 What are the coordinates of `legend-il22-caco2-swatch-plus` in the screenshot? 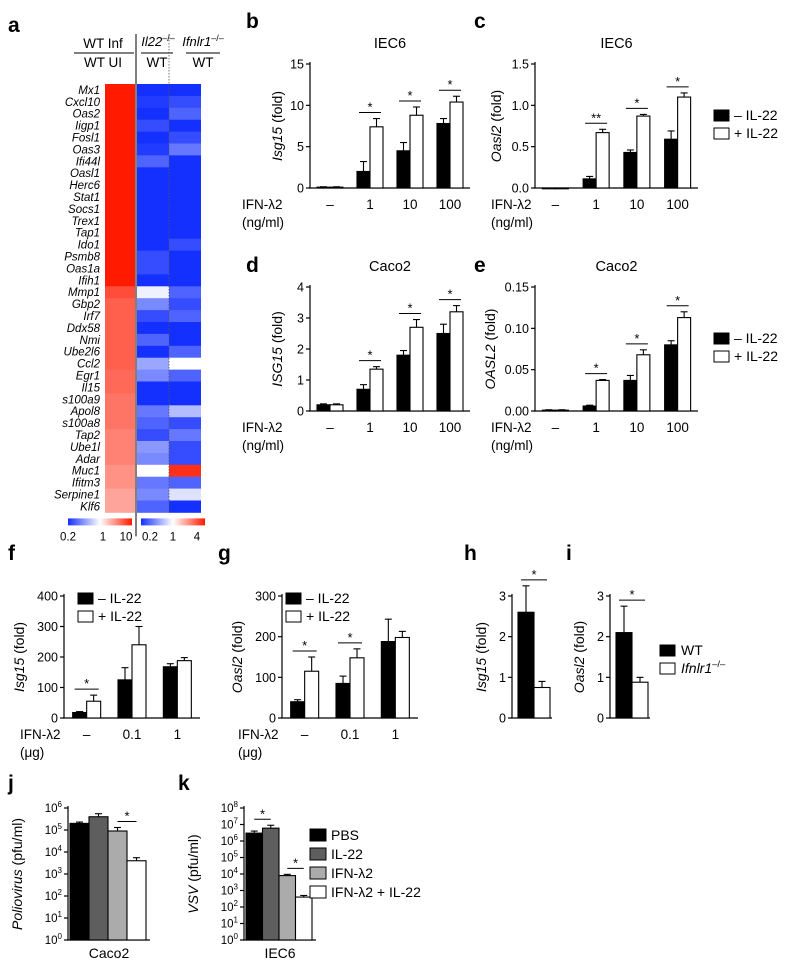 It's located at (721, 356).